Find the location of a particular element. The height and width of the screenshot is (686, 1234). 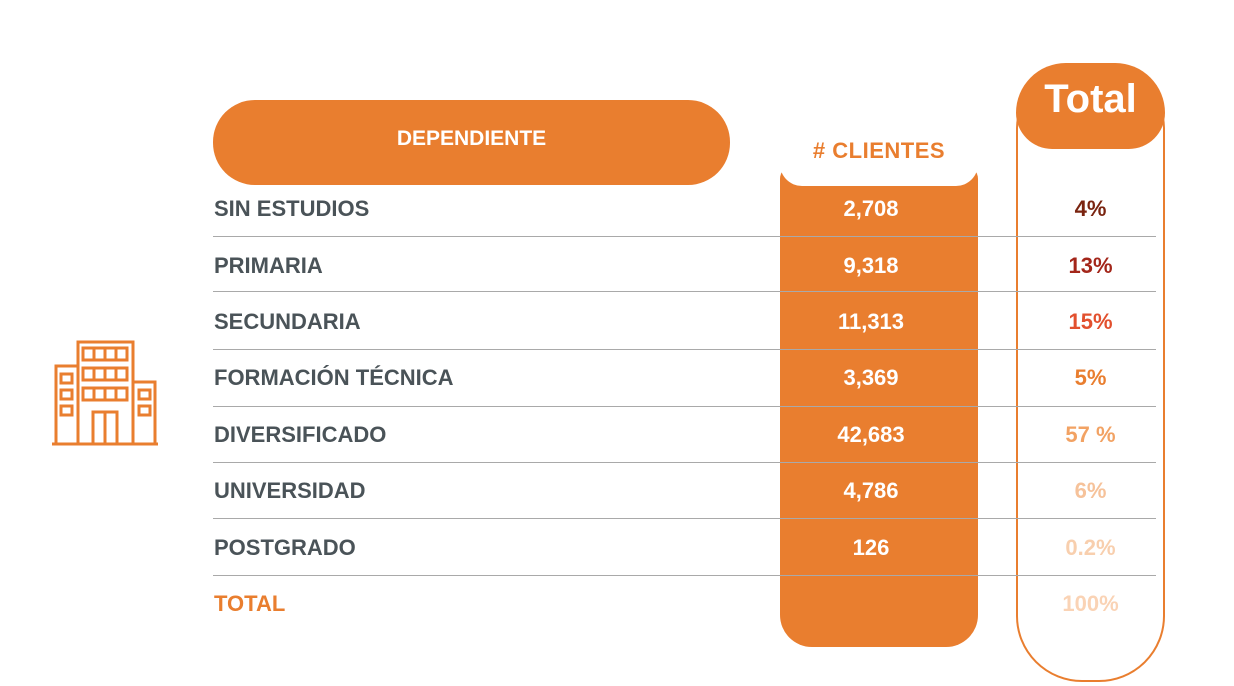

category-header: DEPENDIENTE is located at coordinates (471, 142).